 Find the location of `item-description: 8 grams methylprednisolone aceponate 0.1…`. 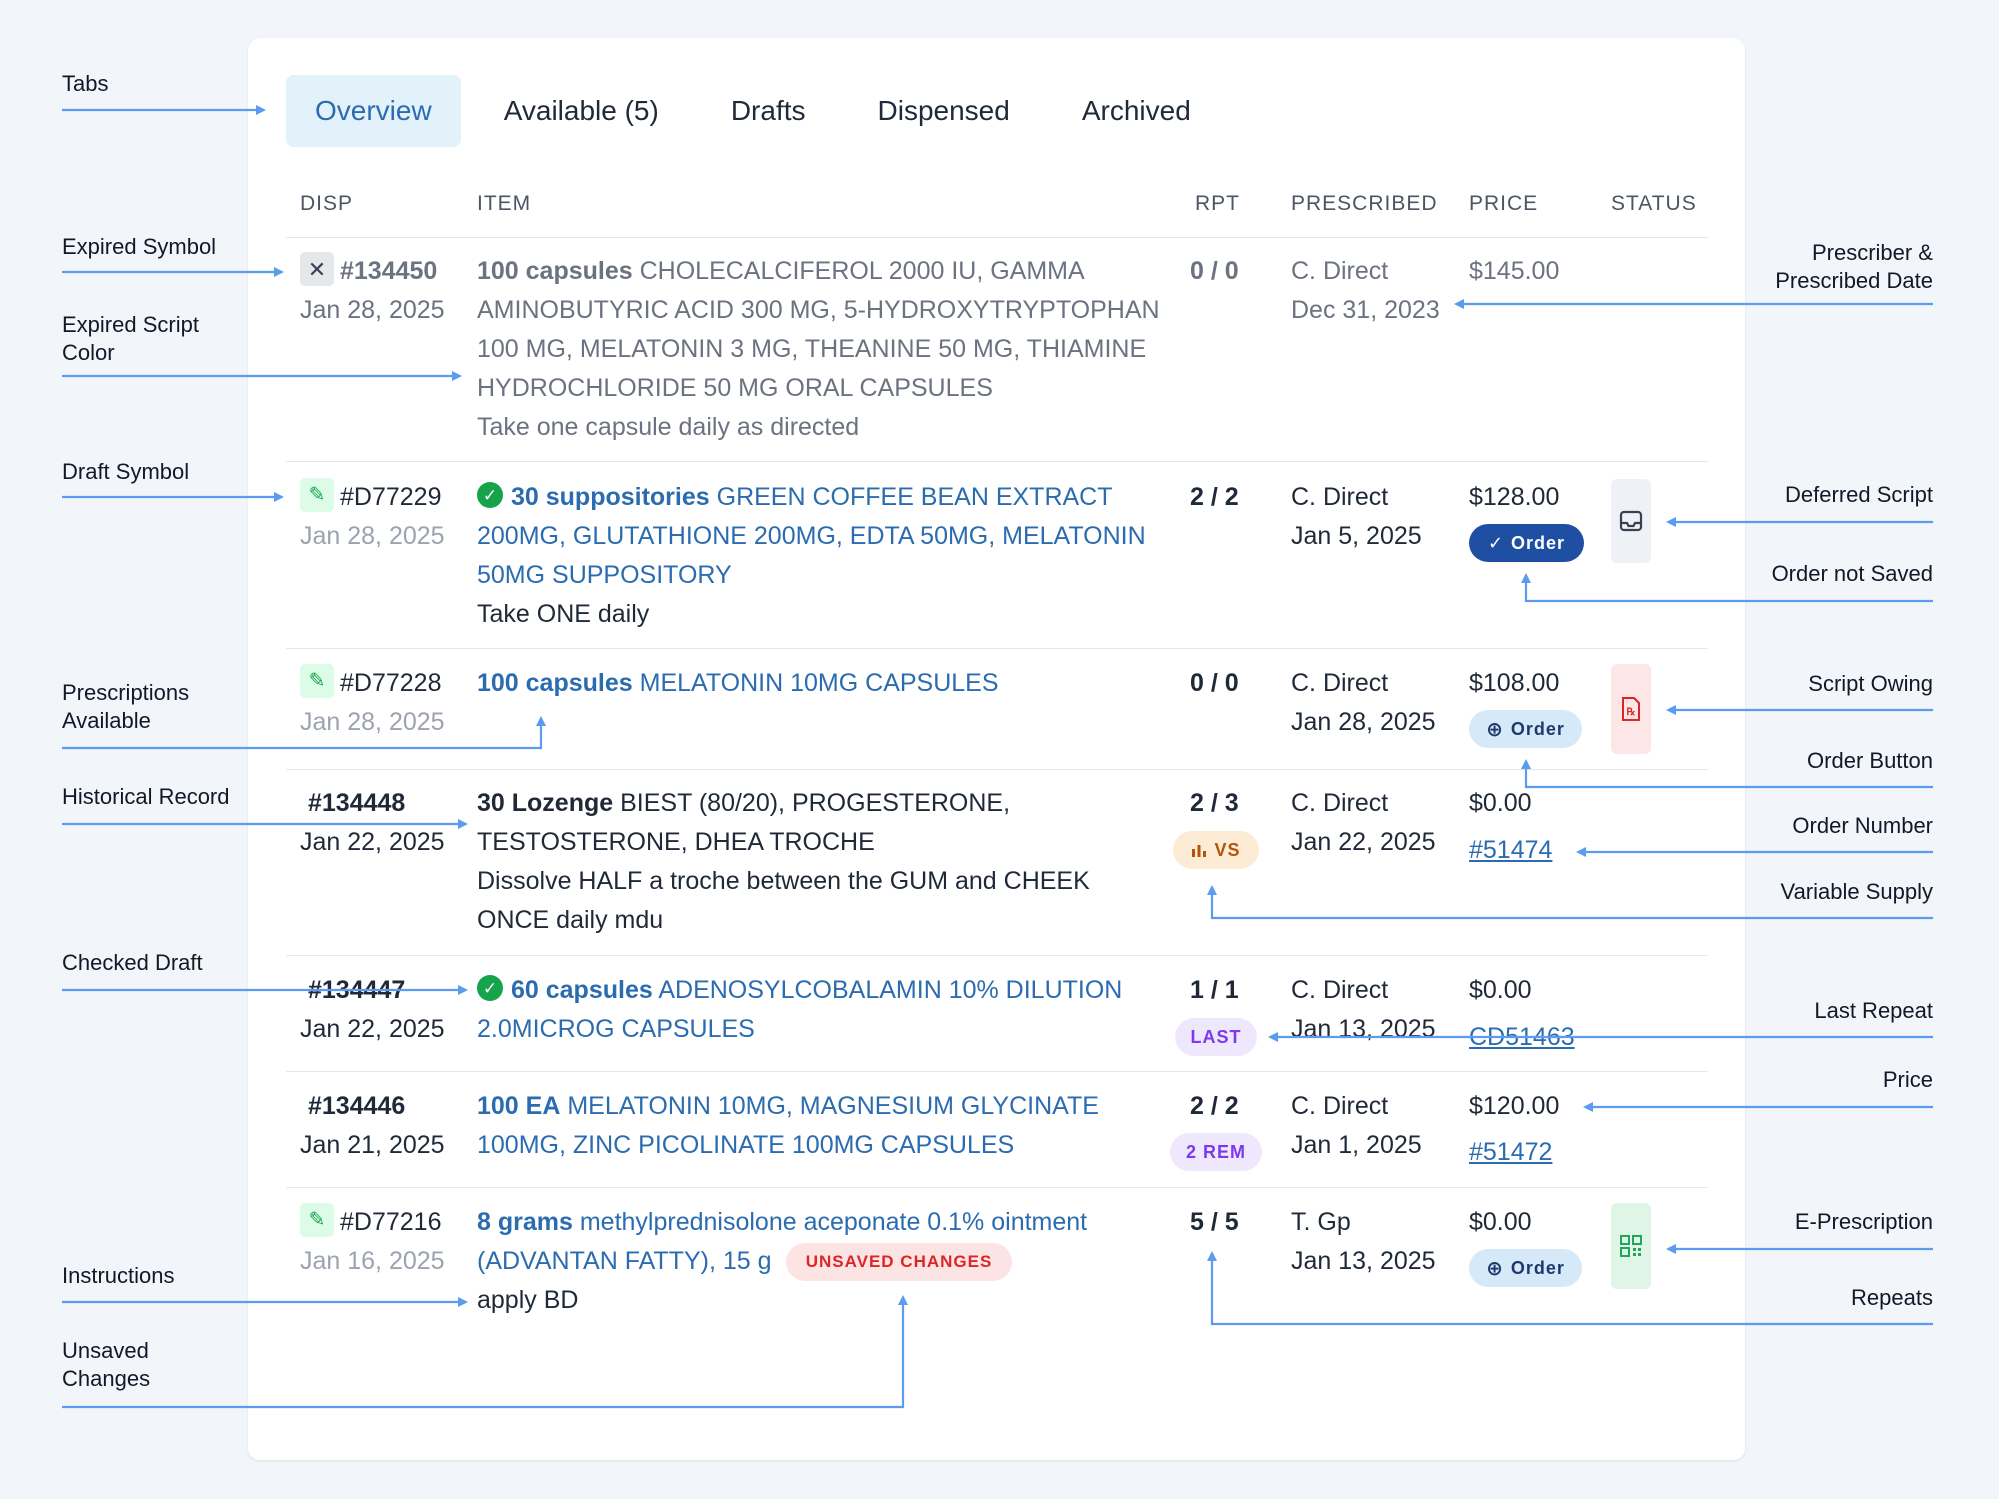

item-description: 8 grams methylprednisolone aceponate 0.1… is located at coordinates (782, 1222).